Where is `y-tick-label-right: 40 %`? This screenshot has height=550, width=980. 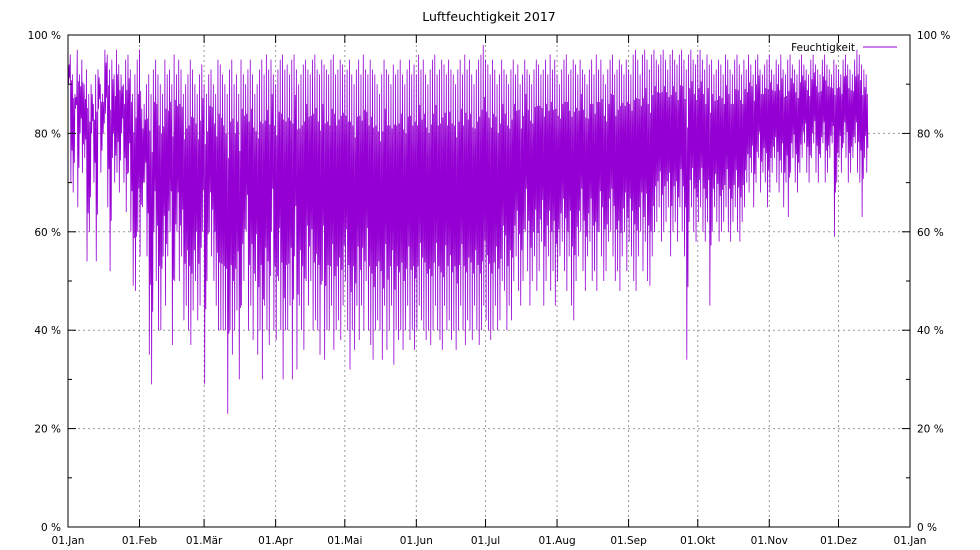 y-tick-label-right: 40 % is located at coordinates (930, 331).